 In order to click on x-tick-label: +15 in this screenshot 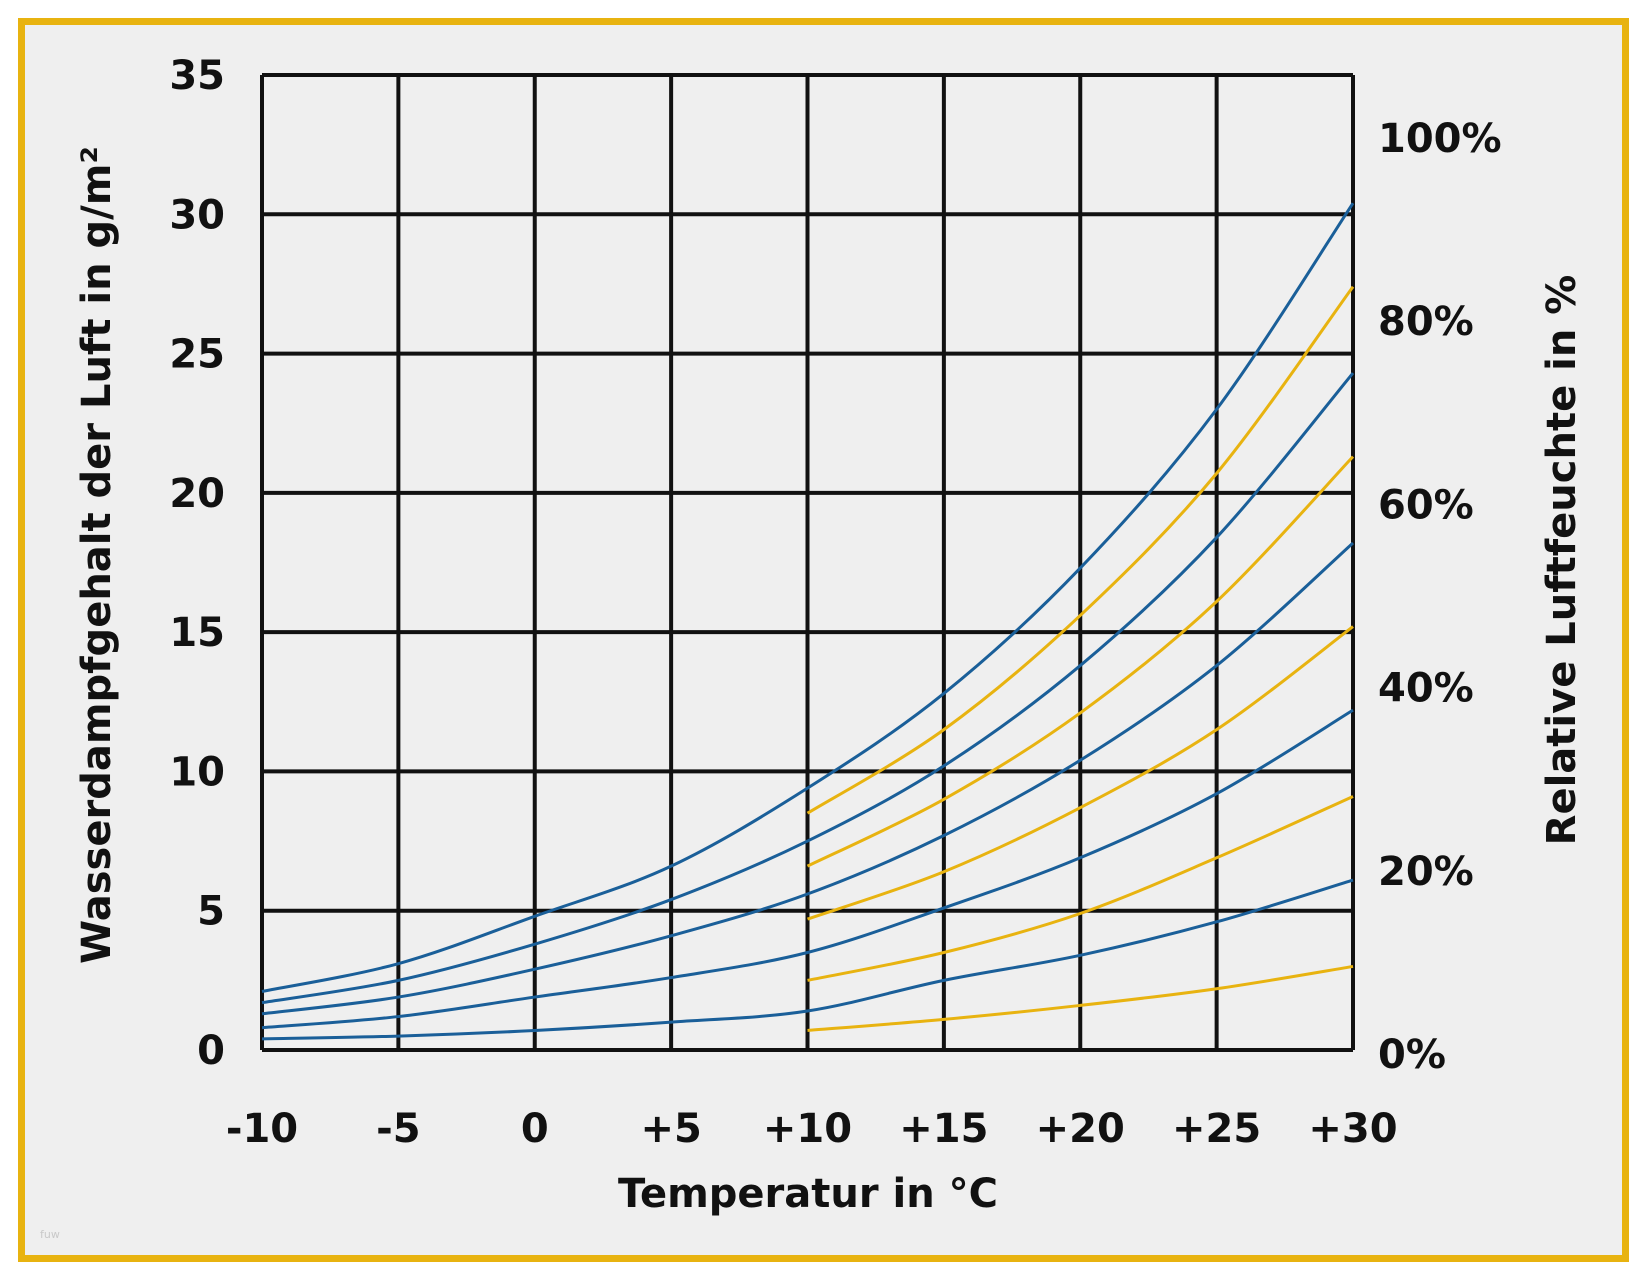, I will do `click(943, 1129)`.